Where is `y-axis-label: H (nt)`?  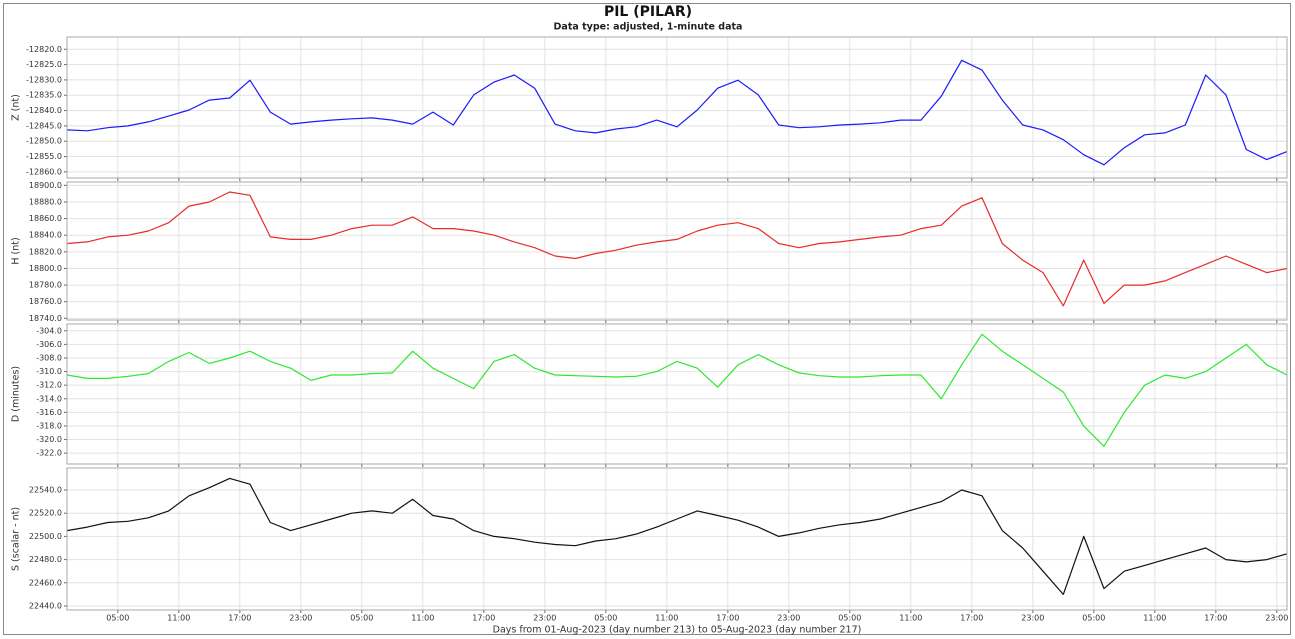
y-axis-label: H (nt) is located at coordinates (16, 250).